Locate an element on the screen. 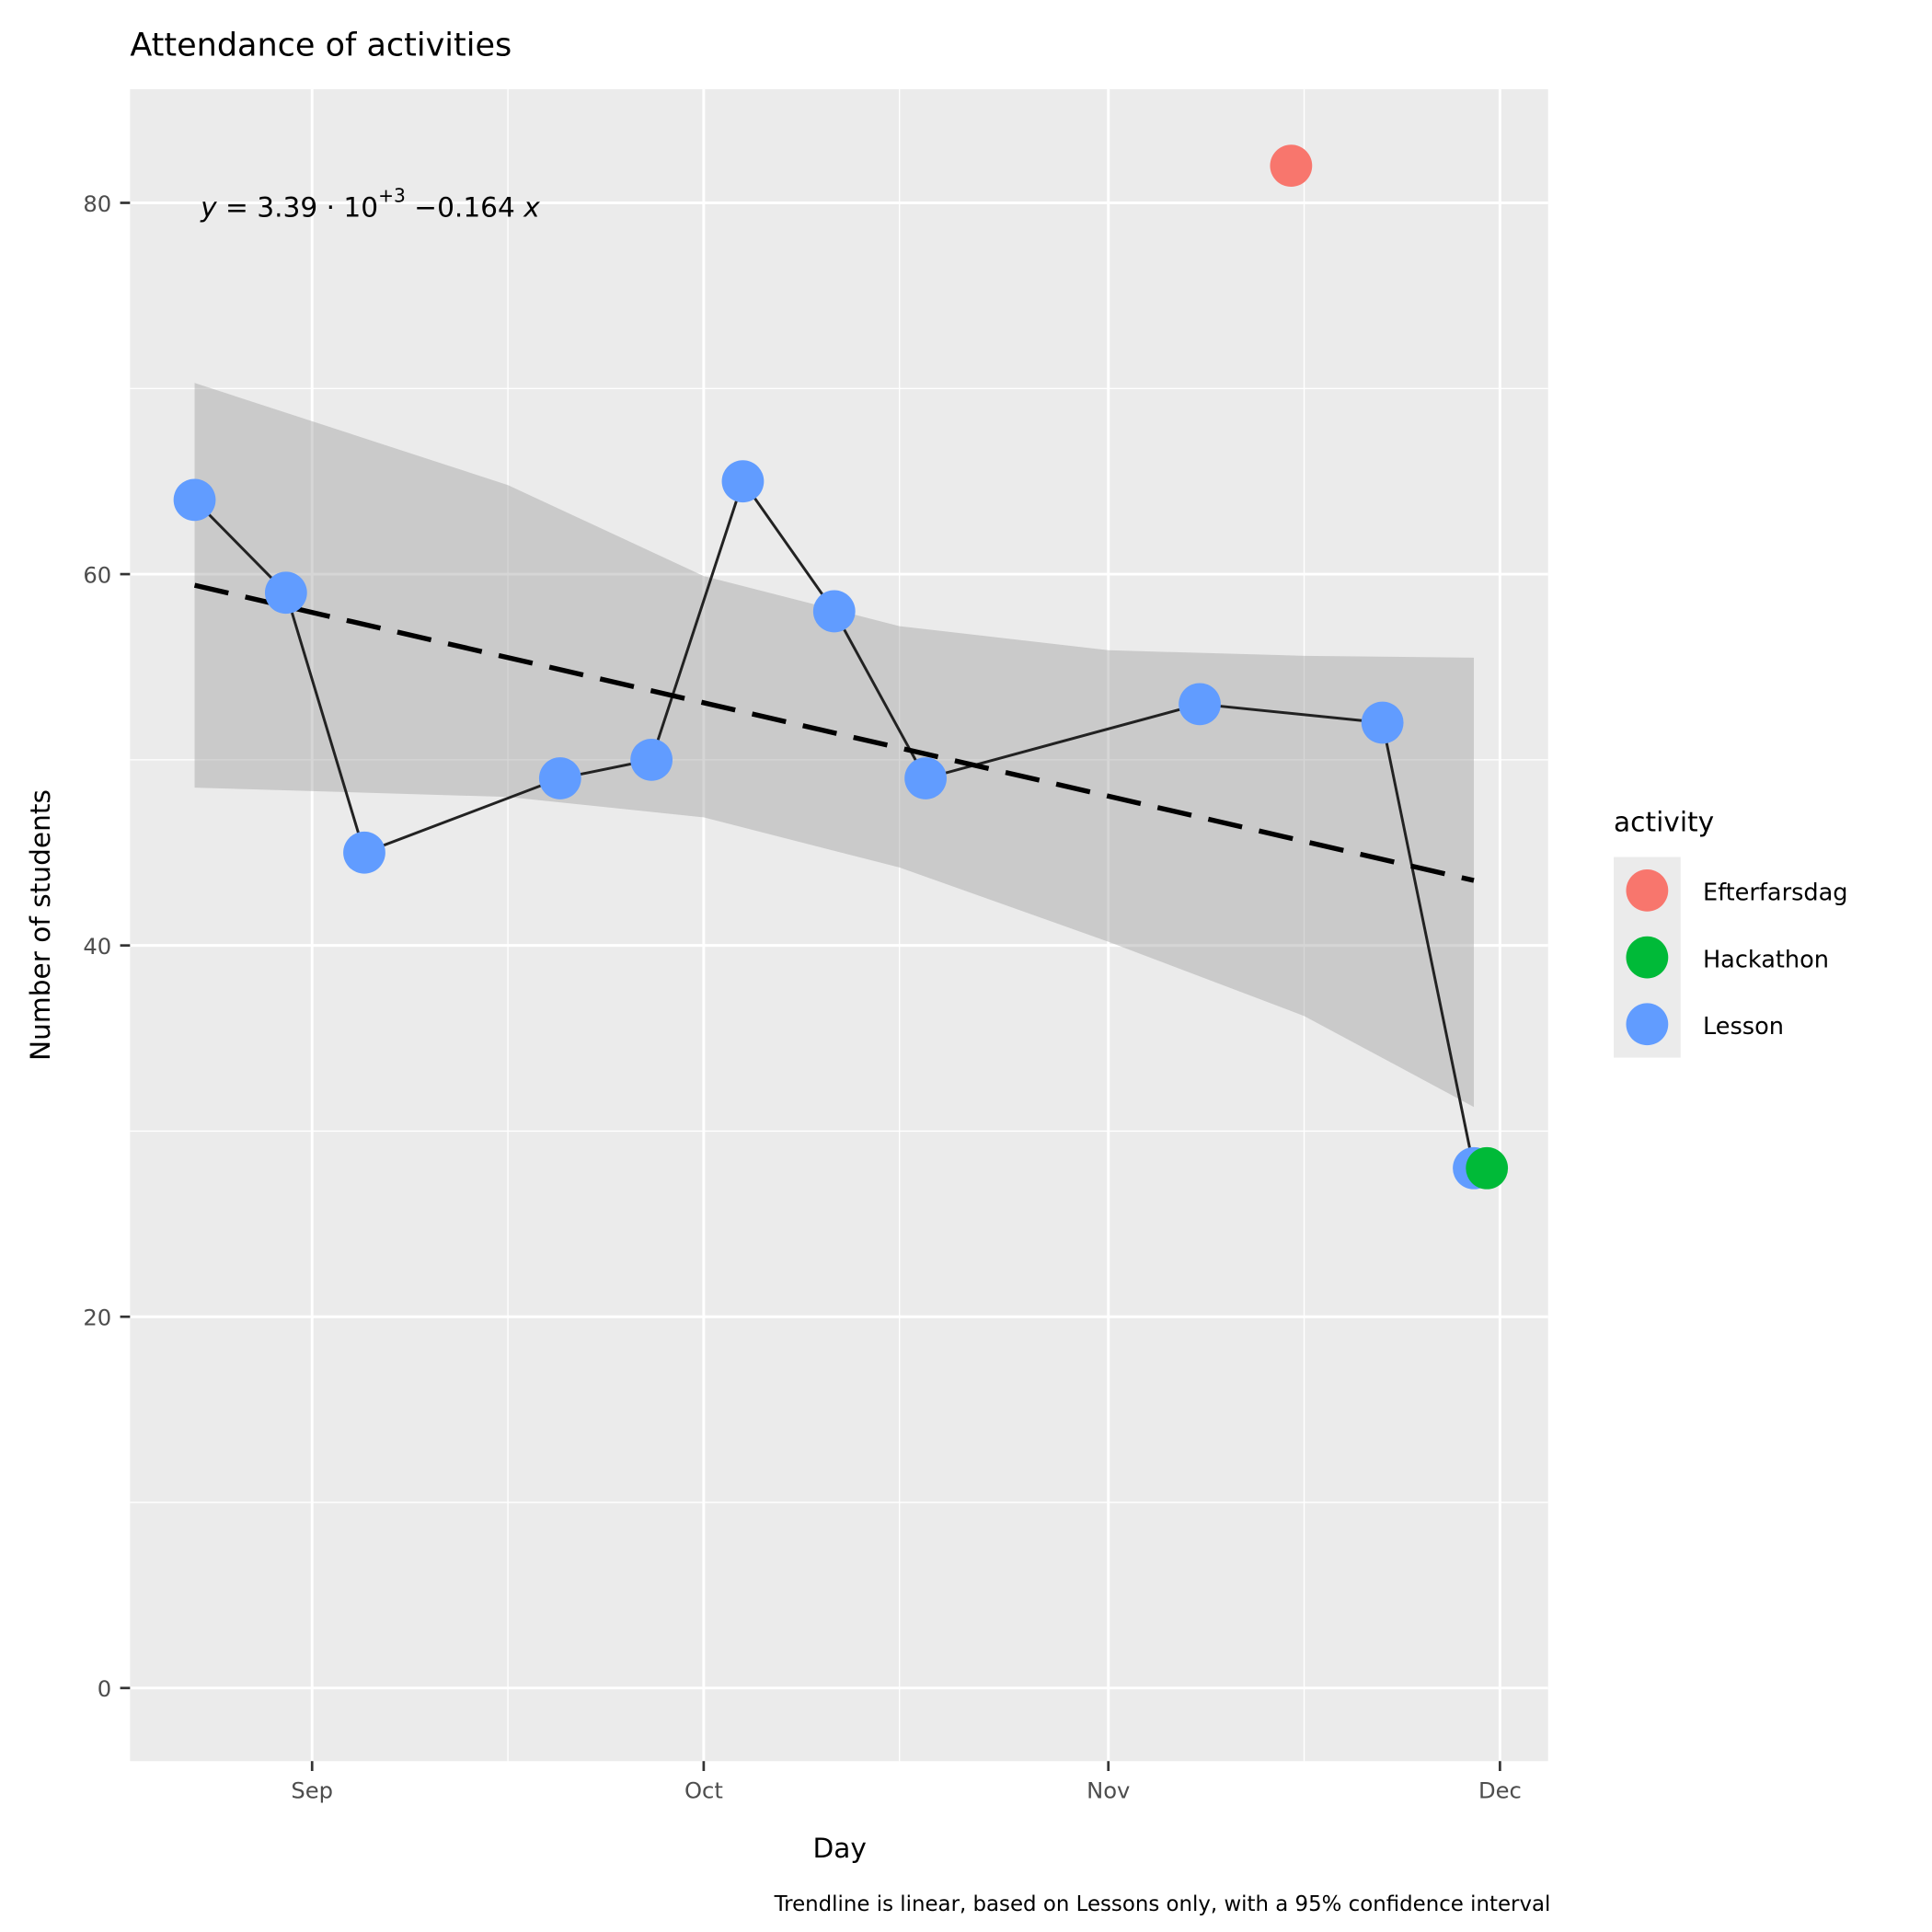  y-tick-label: 40 is located at coordinates (97, 947).